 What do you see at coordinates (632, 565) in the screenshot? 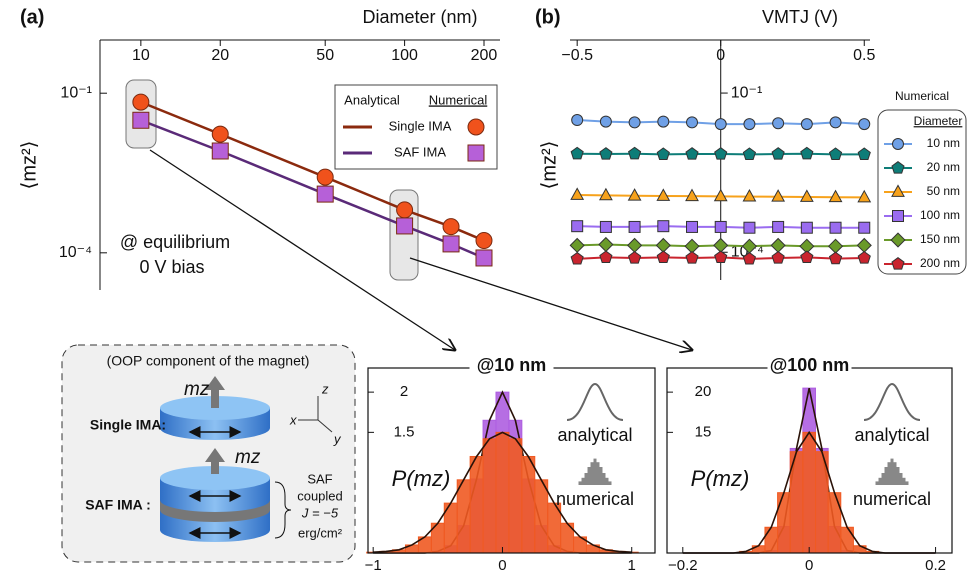
I see `x-tick-label: 1` at bounding box center [632, 565].